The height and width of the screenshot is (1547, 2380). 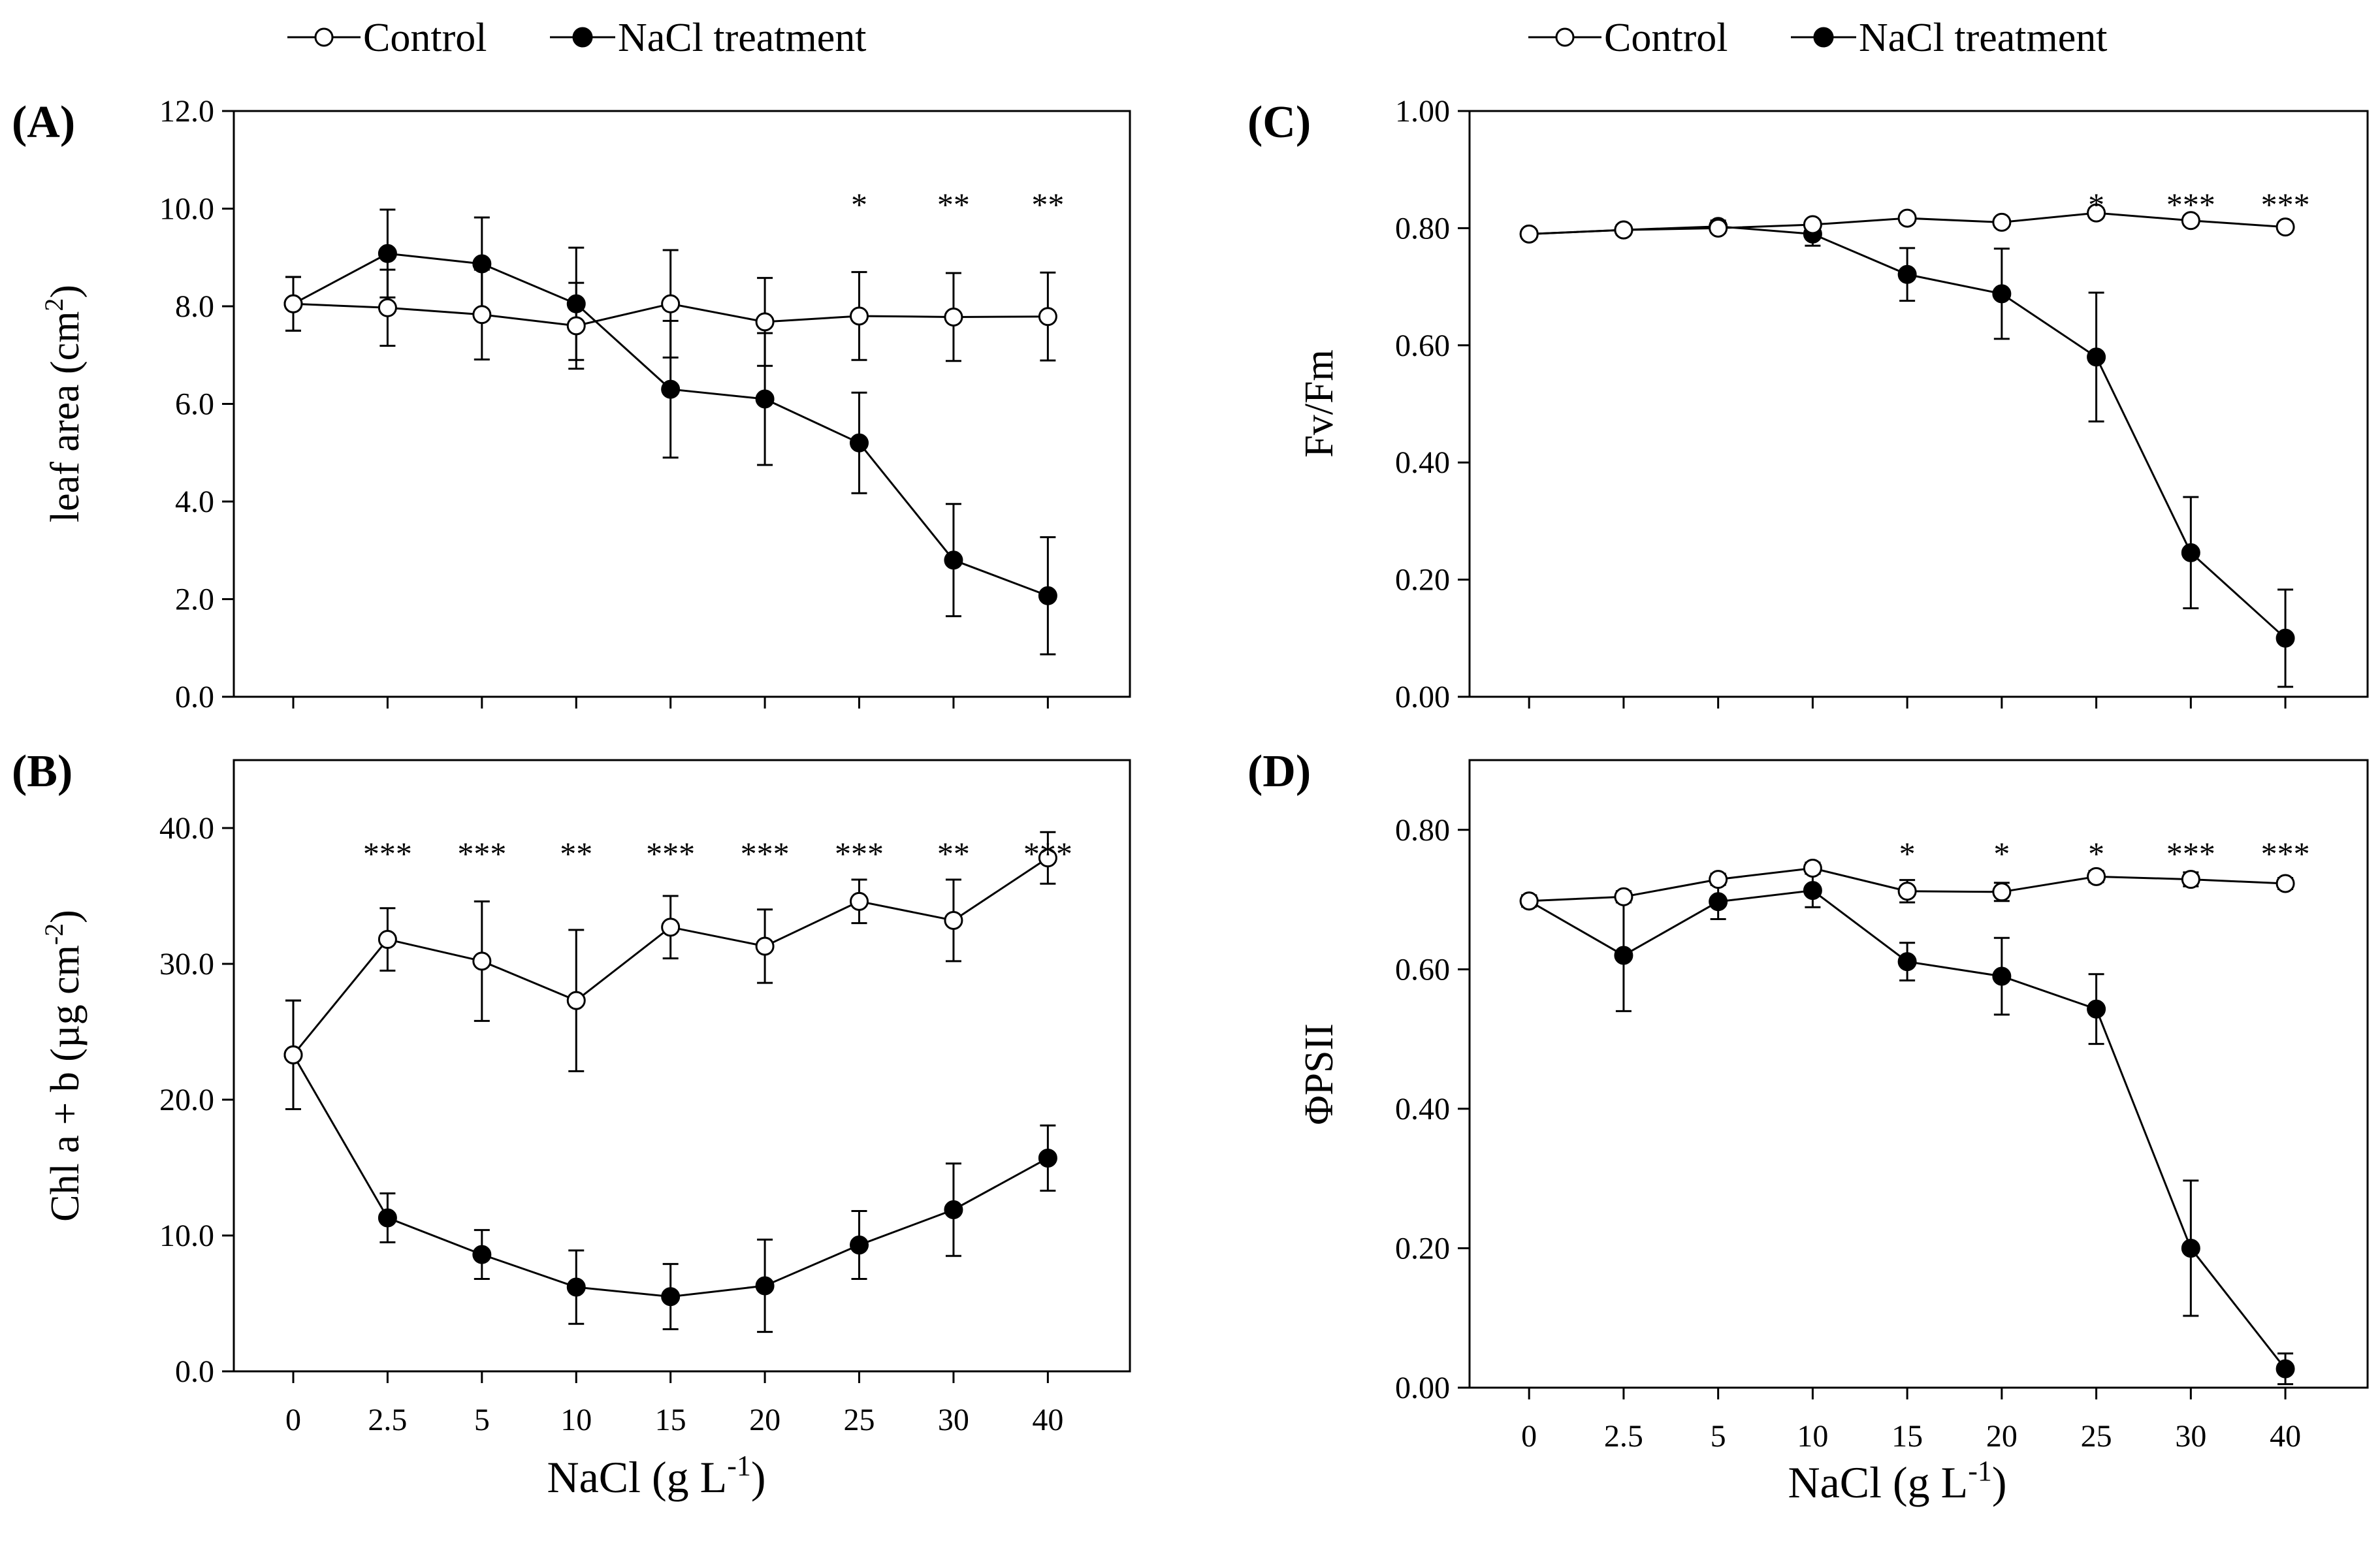 I want to click on y-tick-label: 2.0, so click(x=194, y=600).